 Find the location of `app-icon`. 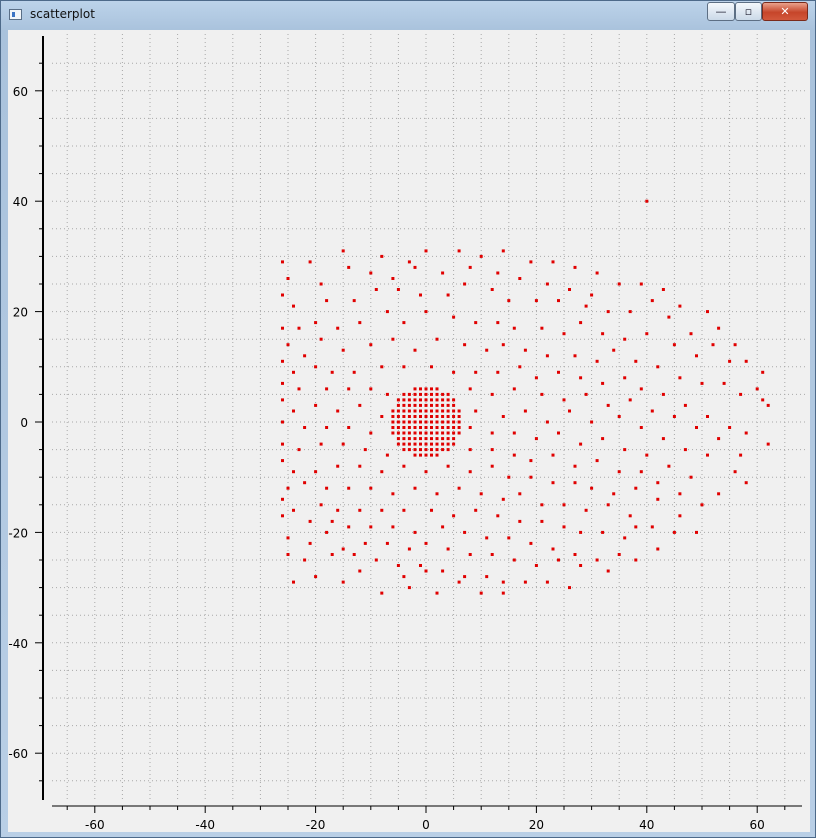

app-icon is located at coordinates (15, 14).